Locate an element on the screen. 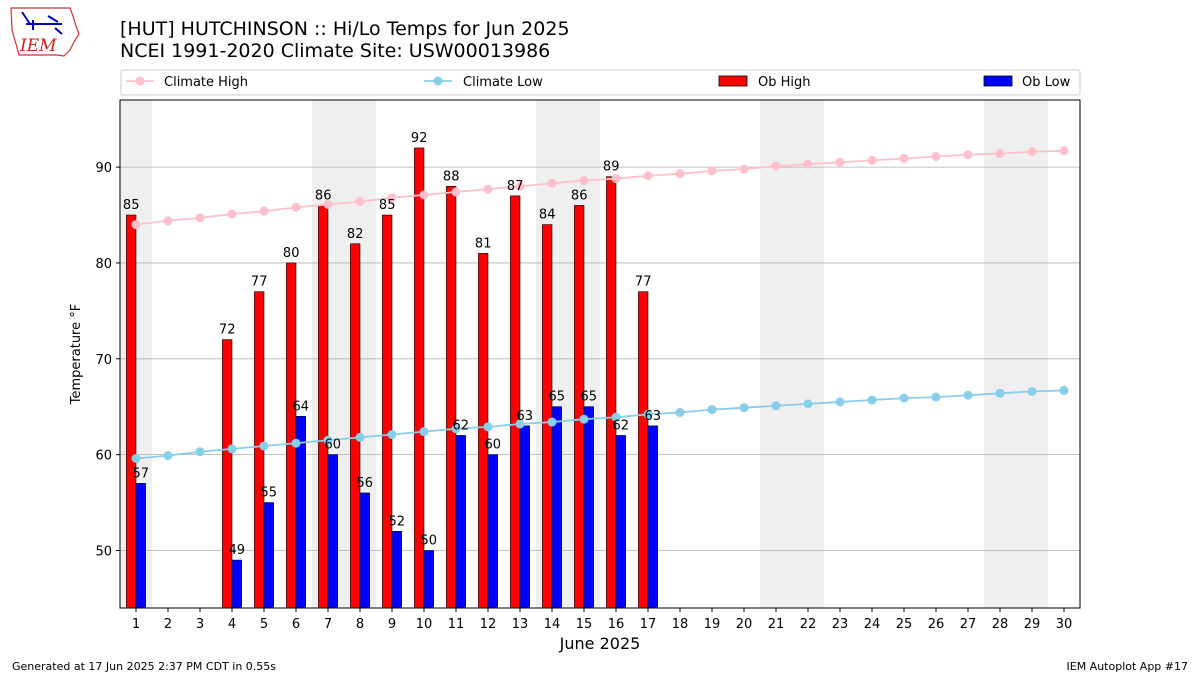 This screenshot has height=675, width=1200. legend-marker-climate-high is located at coordinates (140, 81).